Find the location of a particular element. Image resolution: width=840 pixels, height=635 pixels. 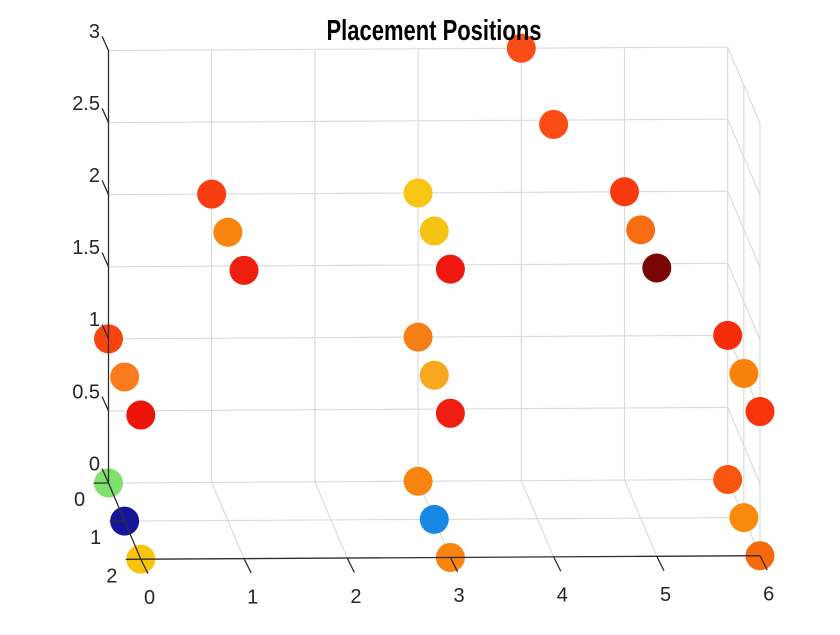

svg-text: 0.5 is located at coordinates (86, 392).